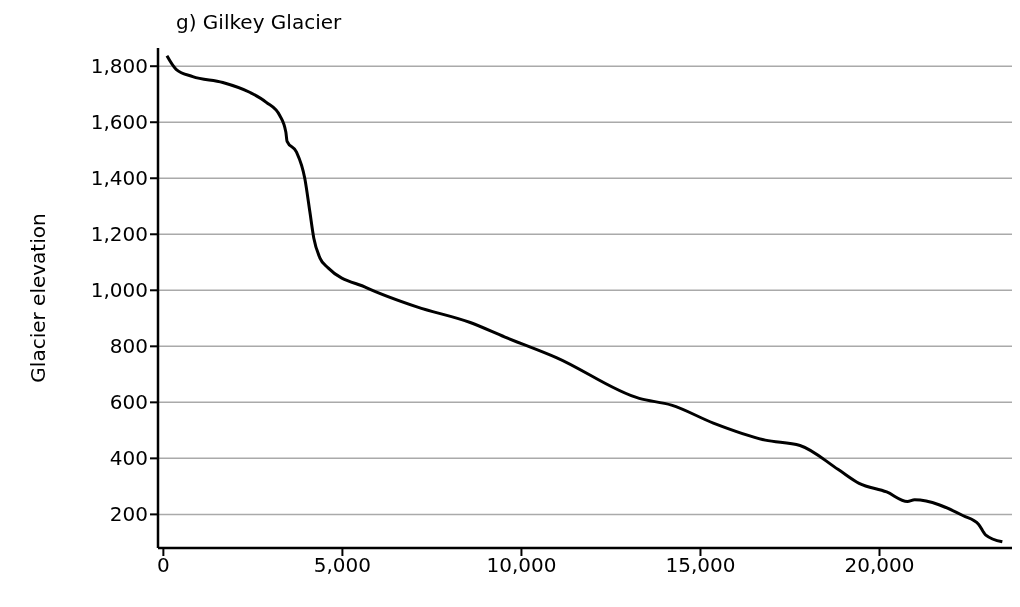  I want to click on y-tick-label: 200, so click(128, 514).